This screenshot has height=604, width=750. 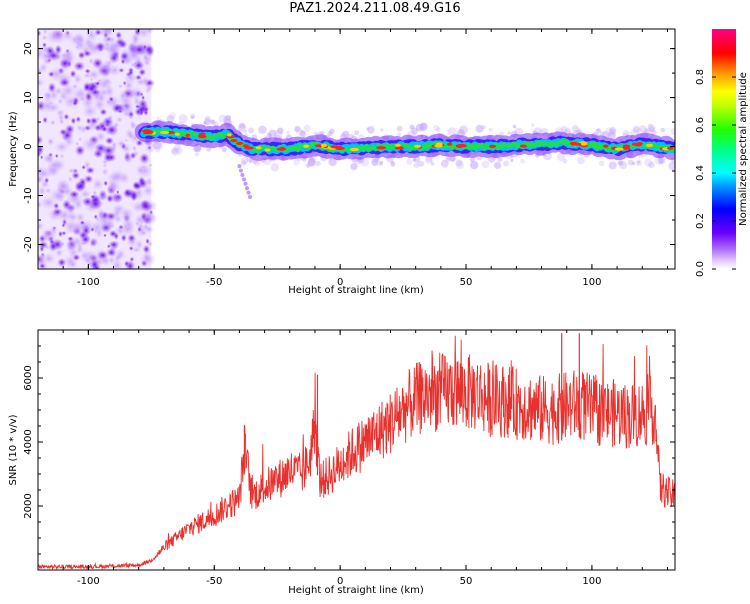 I want to click on snr-y-label: SNR (10 * v/v), so click(x=13, y=449).